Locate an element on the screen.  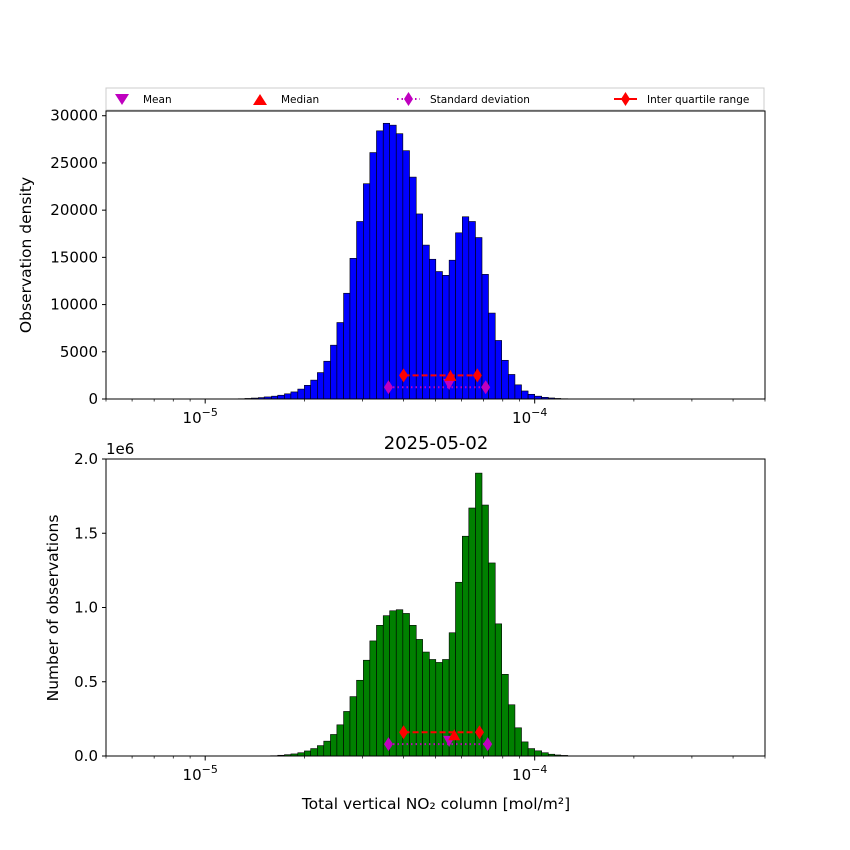
count-offset-label: 1e6 is located at coordinates (120, 449).